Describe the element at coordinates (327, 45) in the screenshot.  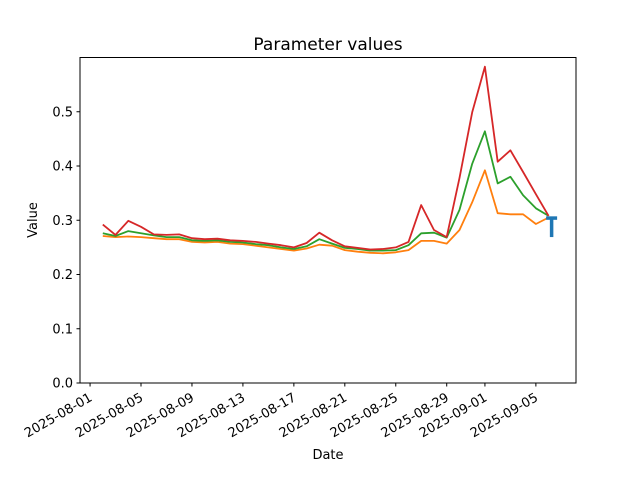
I see `chart-title: Parameter values` at that location.